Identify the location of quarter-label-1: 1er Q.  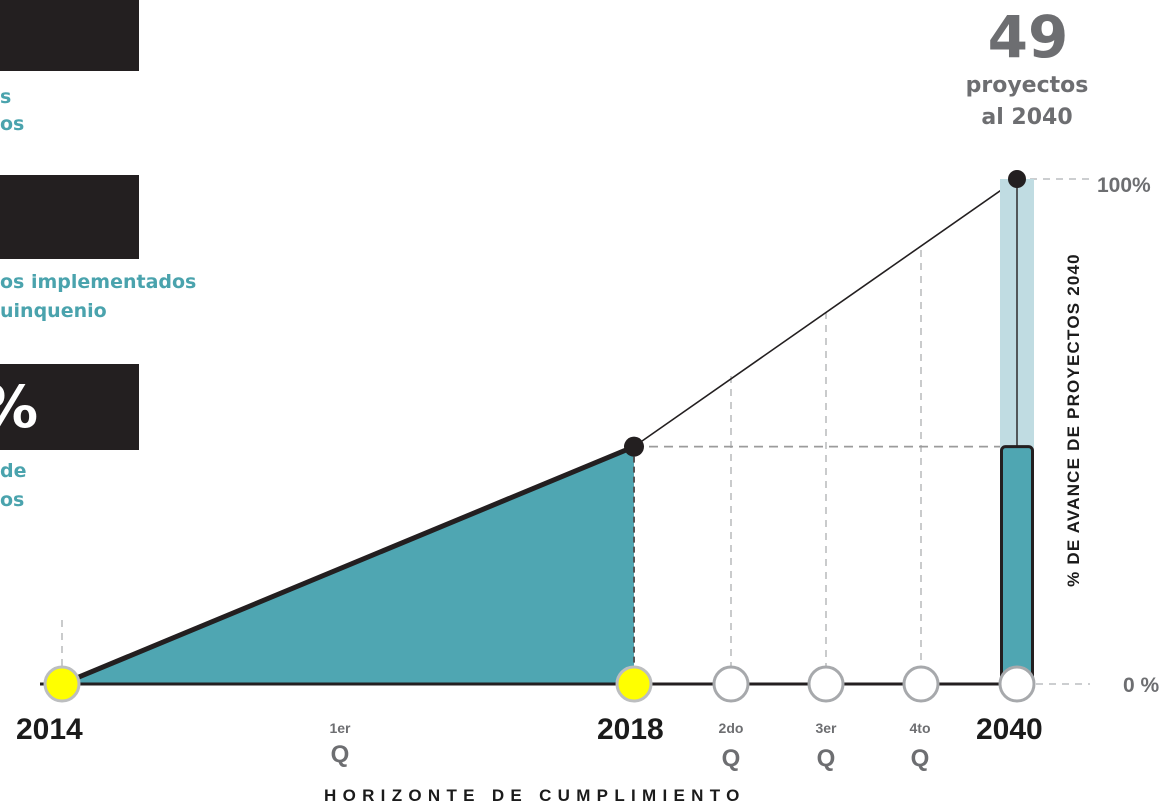
(340, 744).